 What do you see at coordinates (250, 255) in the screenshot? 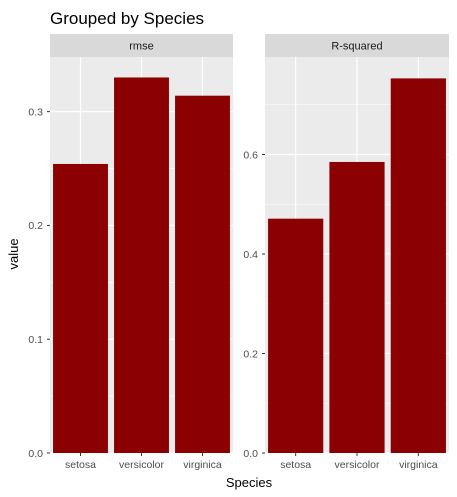
I see `y-tick-label: 0.4` at bounding box center [250, 255].